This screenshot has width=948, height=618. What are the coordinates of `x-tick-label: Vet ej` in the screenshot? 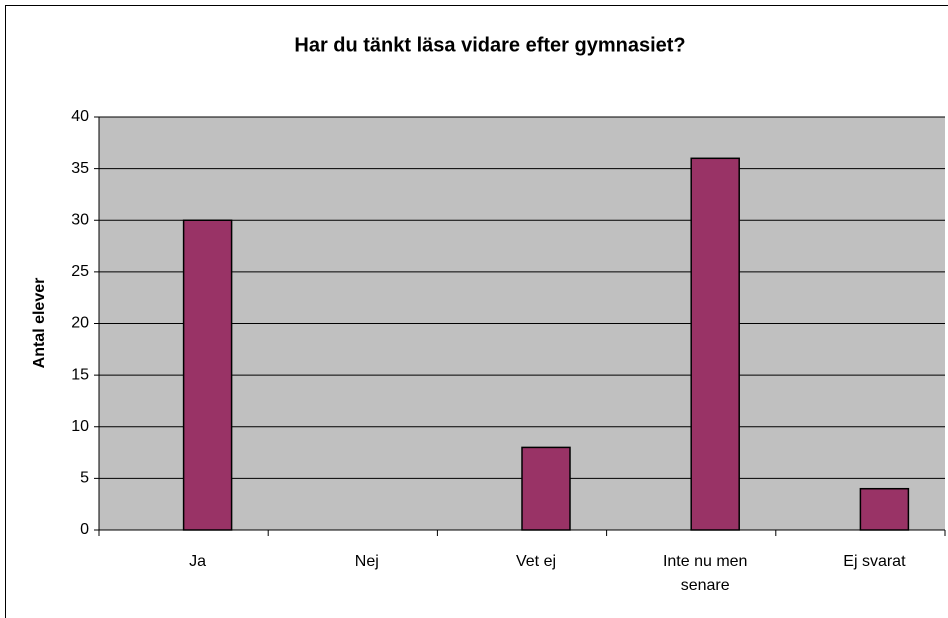 It's located at (536, 561).